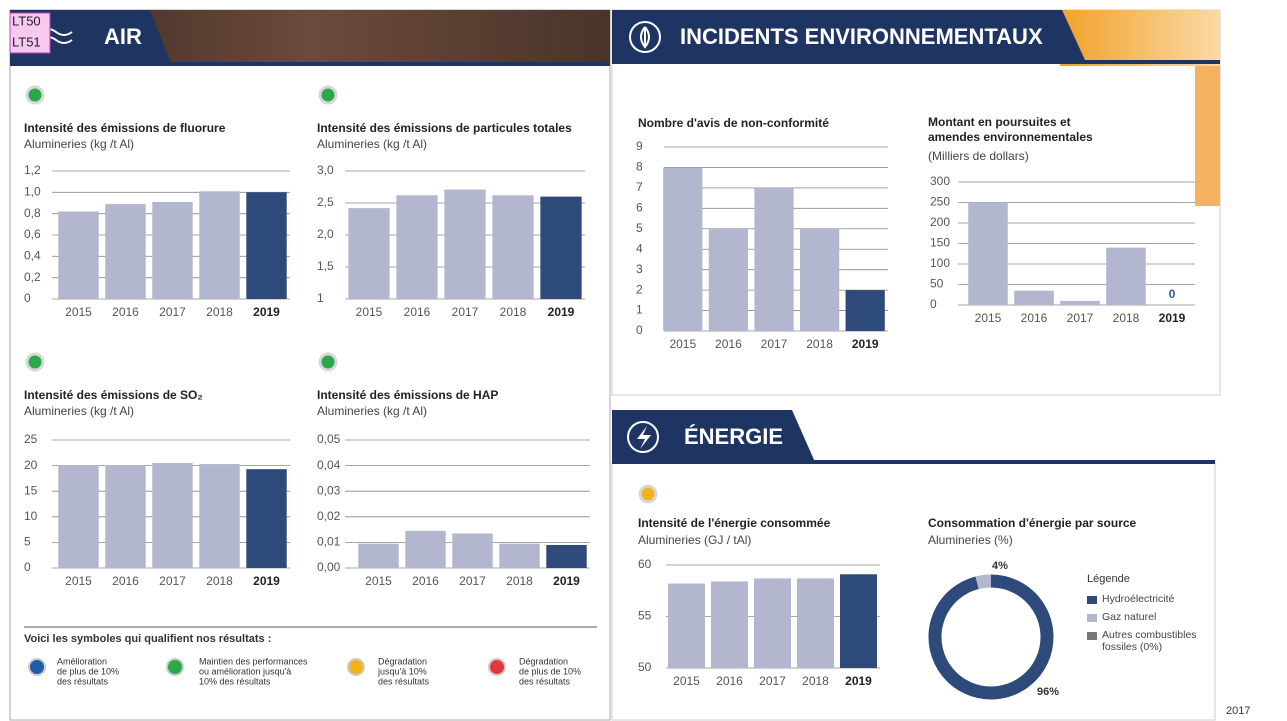 The height and width of the screenshot is (721, 1287). What do you see at coordinates (639, 146) in the screenshot?
I see `y-tick-label: 9` at bounding box center [639, 146].